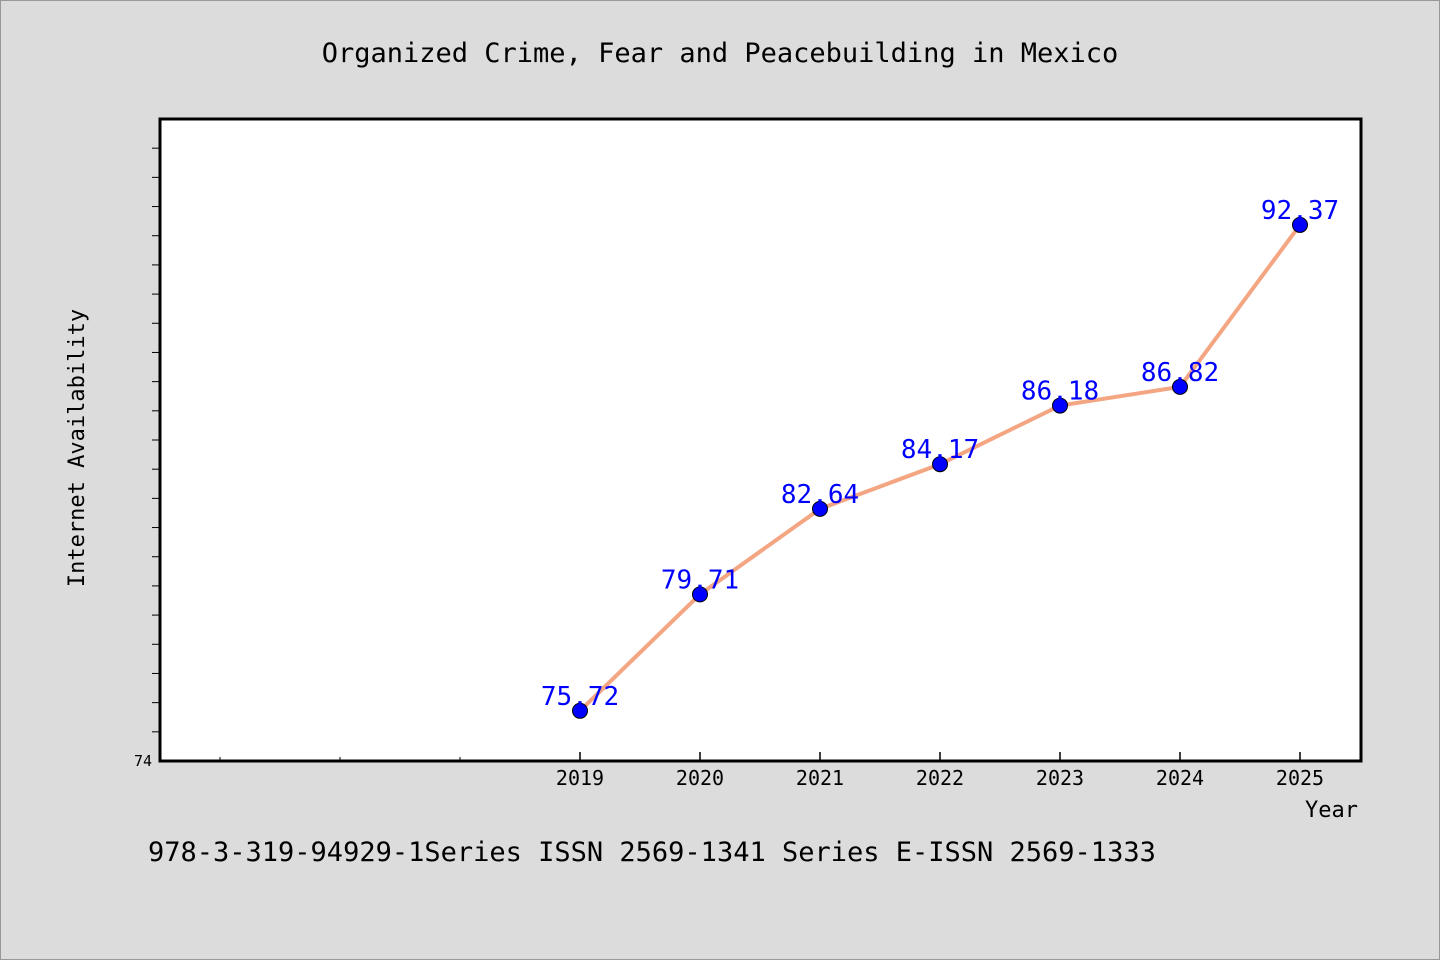 The width and height of the screenshot is (1440, 960). Describe the element at coordinates (1180, 373) in the screenshot. I see `data-label-2024: 86.82` at that location.